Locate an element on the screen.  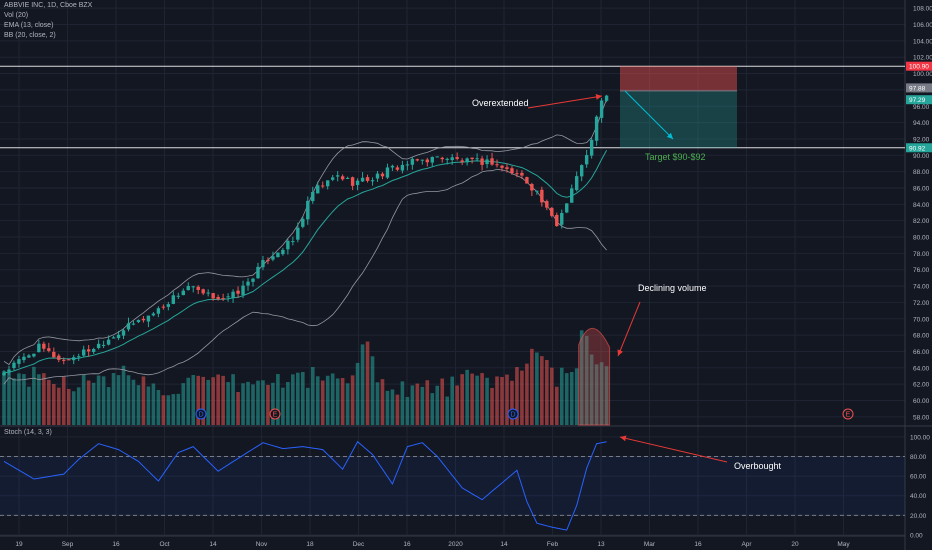
stoch-legend: Stoch (14, 3, 3) is located at coordinates (28, 432).